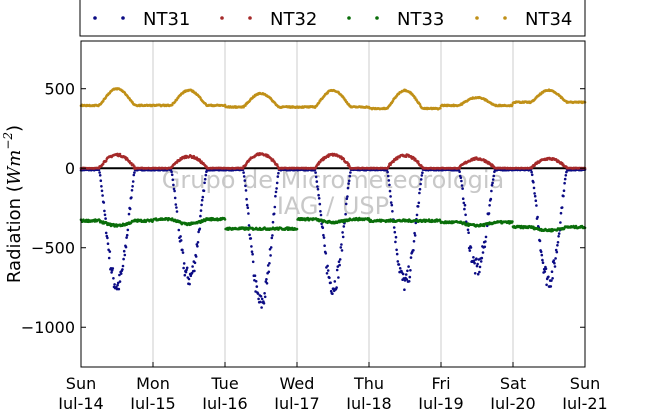 Image resolution: width=650 pixels, height=409 pixels. Describe the element at coordinates (333, 206) in the screenshot. I see `watermark-line-2: IAG / USP` at that location.